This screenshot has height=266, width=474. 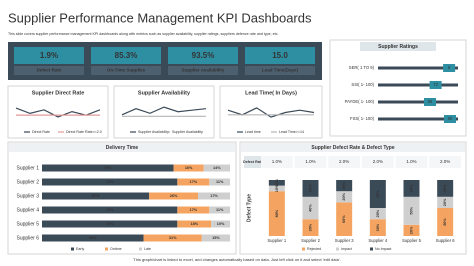 I want to click on kpi-tile, so click(x=203, y=55).